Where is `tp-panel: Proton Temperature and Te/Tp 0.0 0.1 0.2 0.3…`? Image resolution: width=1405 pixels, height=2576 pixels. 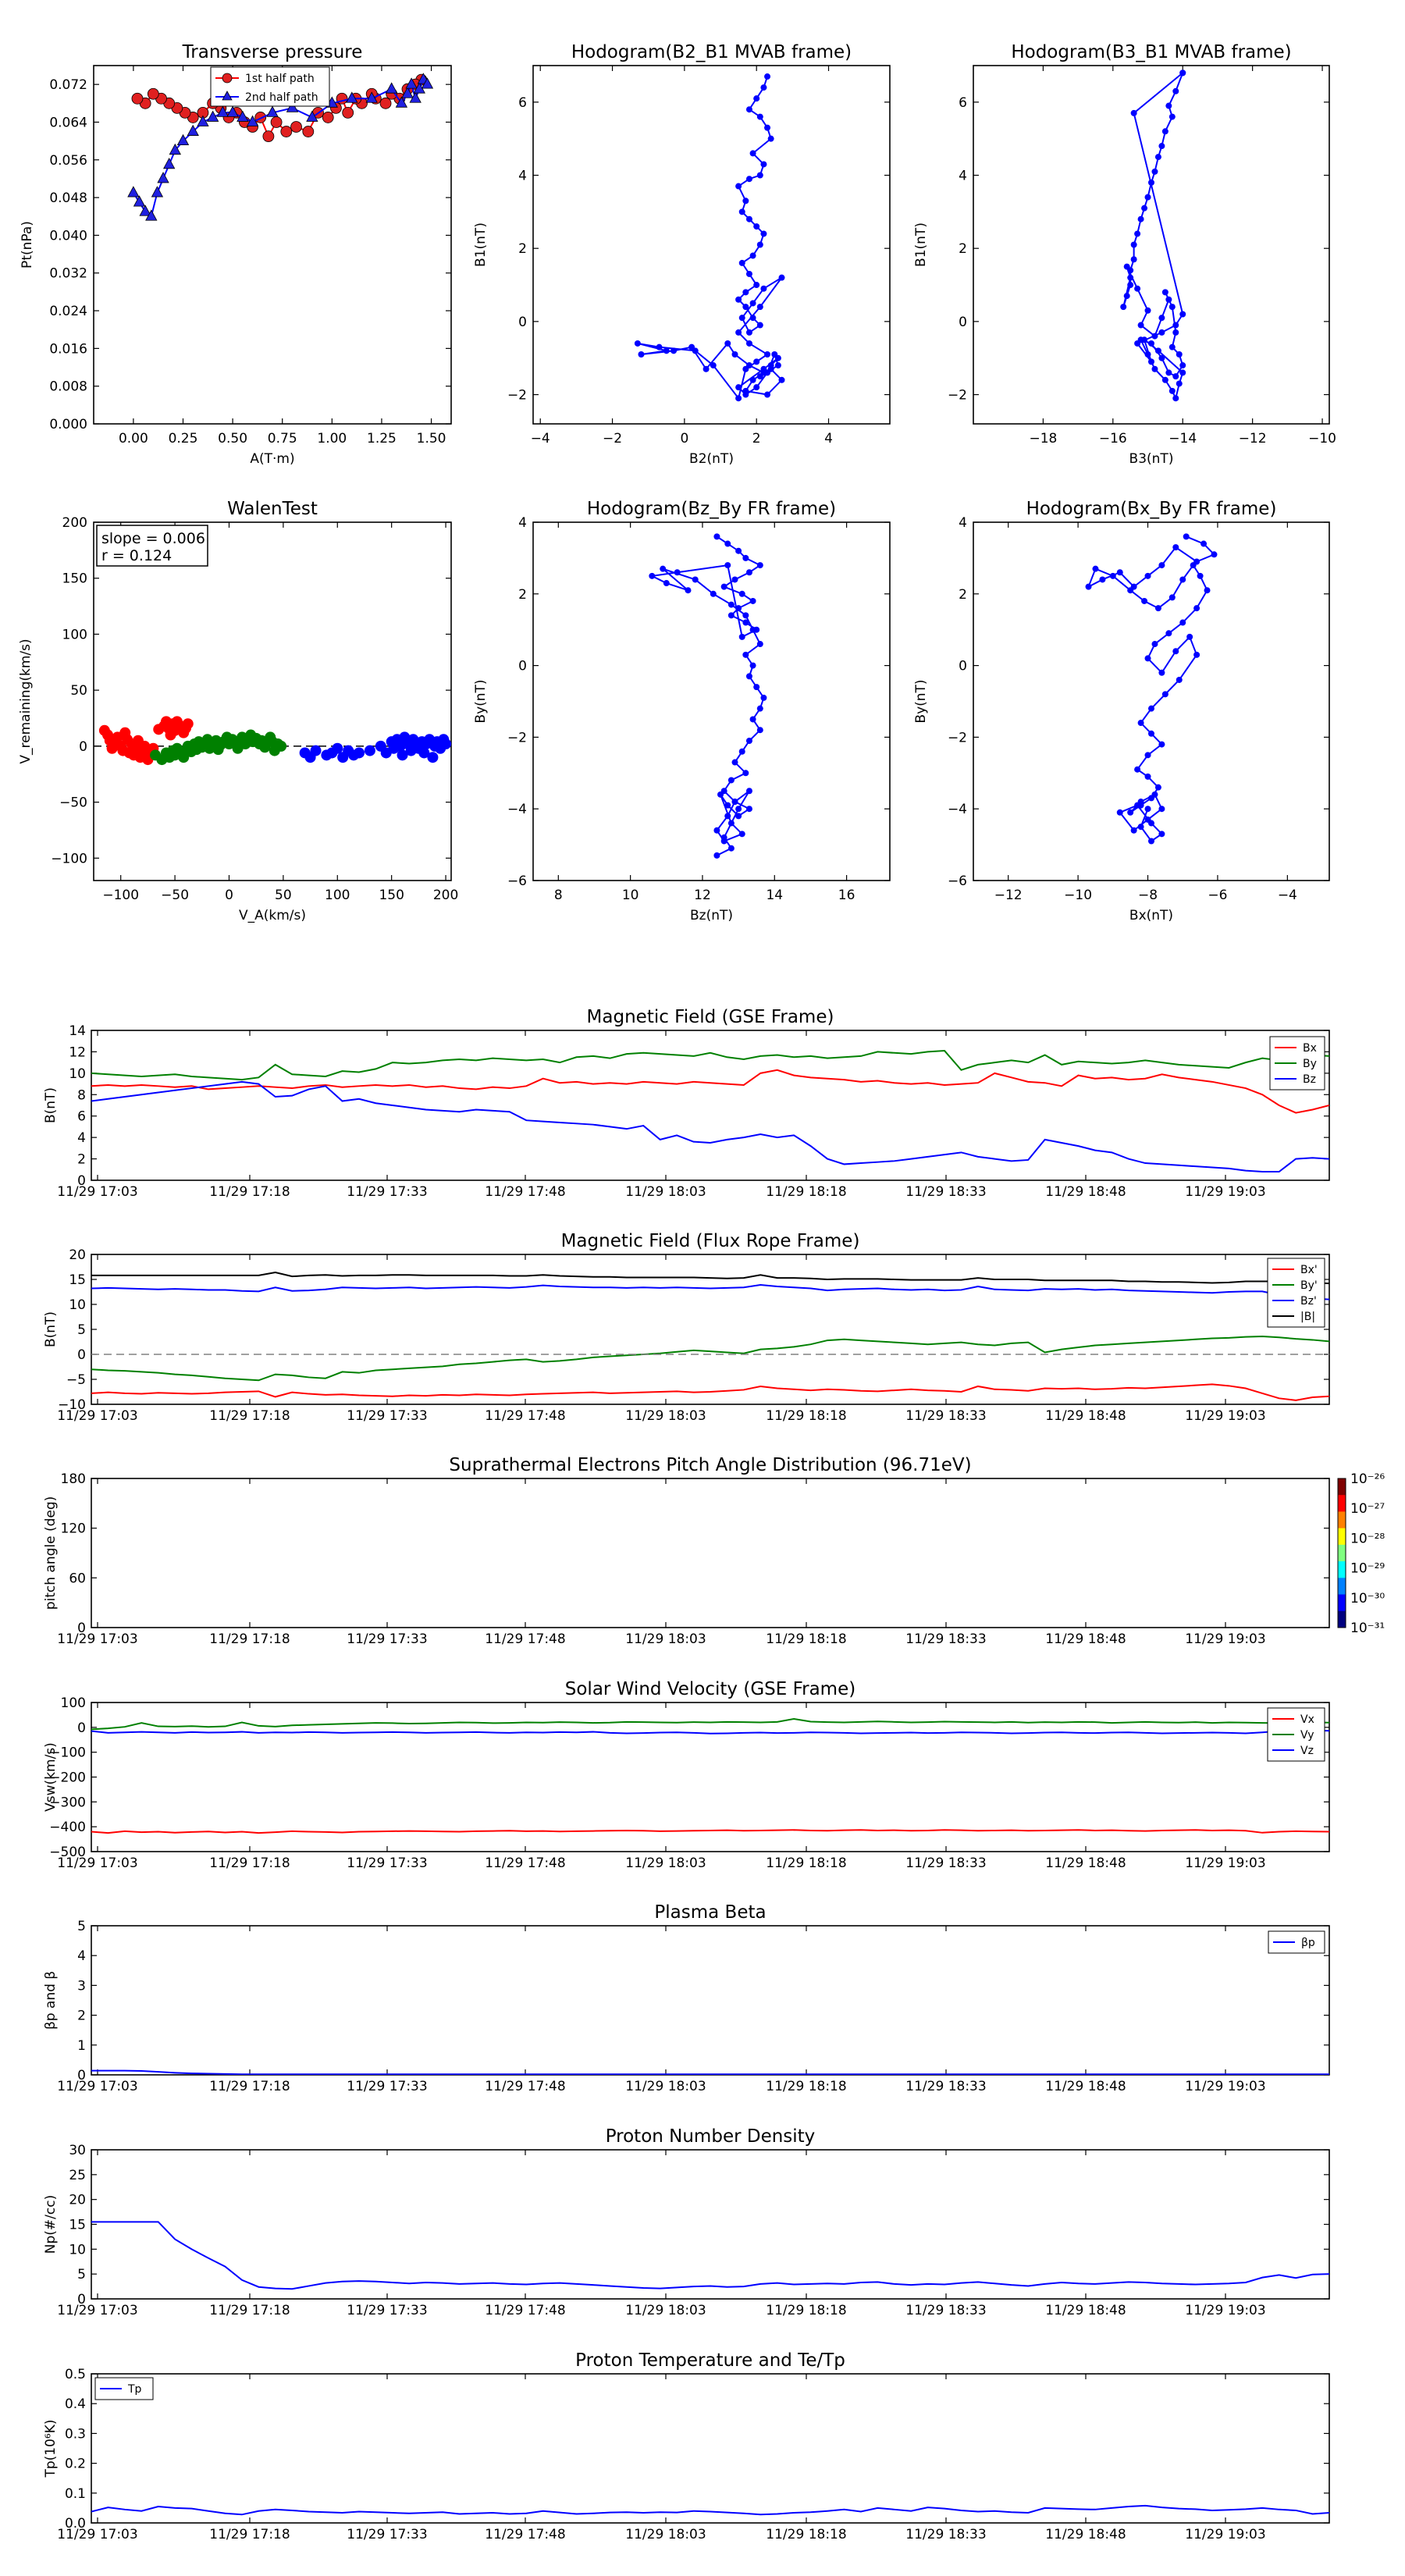 tp-panel: Proton Temperature and Te/Tp 0.0 0.1 0.2 0.3… is located at coordinates (686, 2446).